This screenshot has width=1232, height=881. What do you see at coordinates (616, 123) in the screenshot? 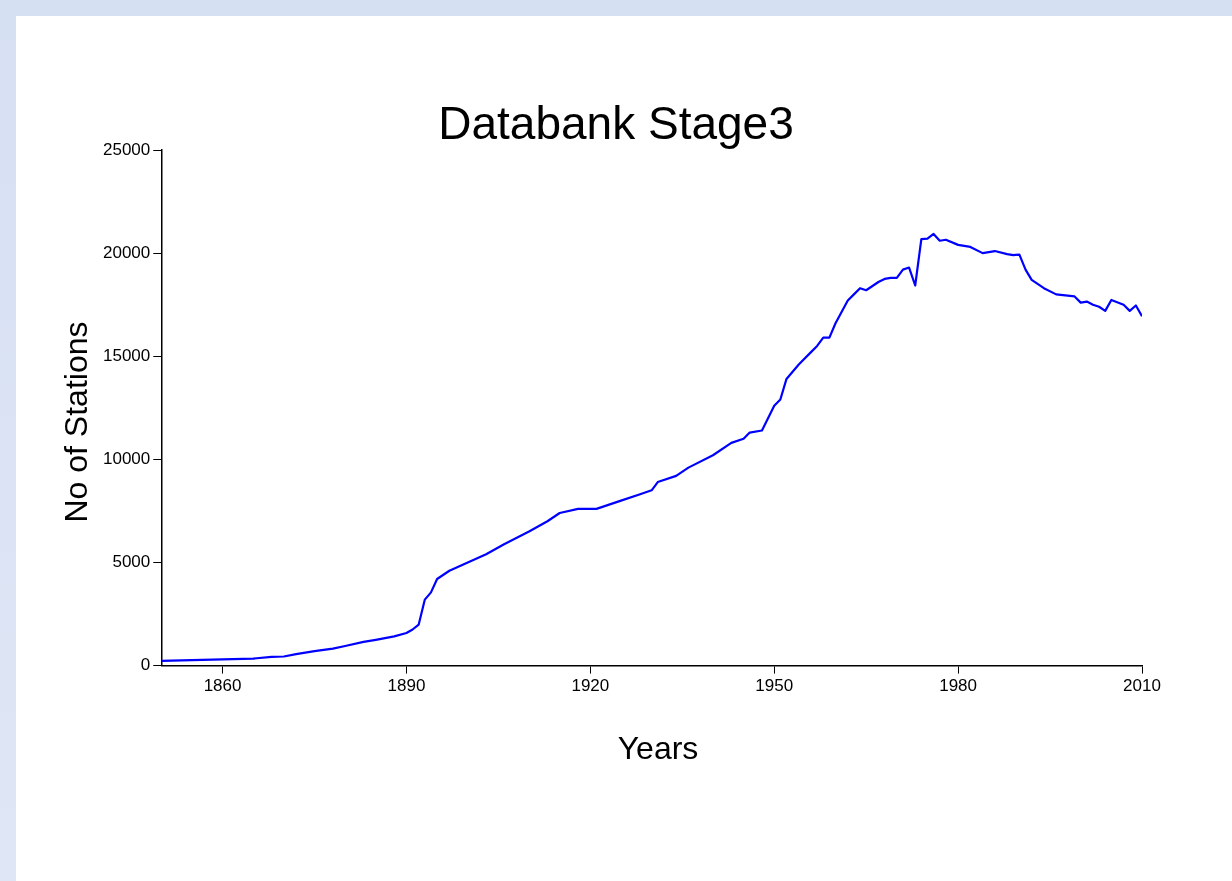
I see `chart-title: Databank Stage3` at bounding box center [616, 123].